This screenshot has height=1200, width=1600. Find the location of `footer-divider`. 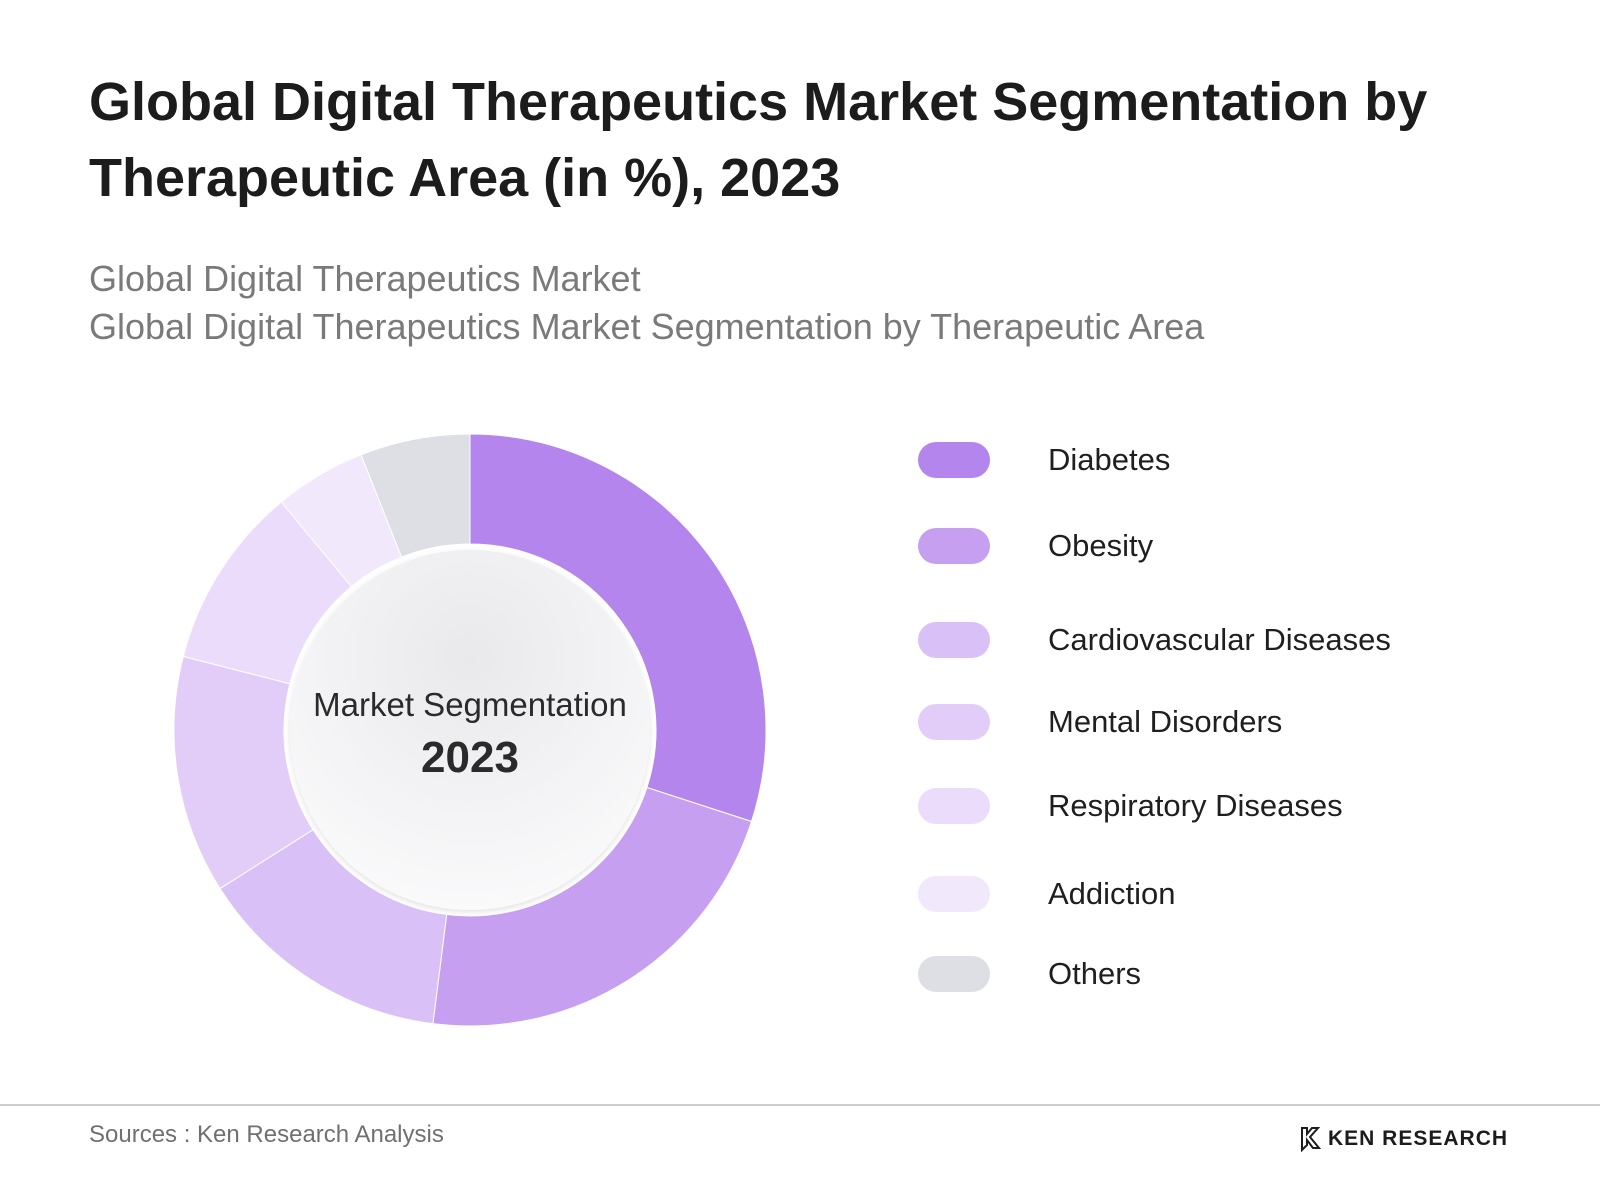

footer-divider is located at coordinates (800, 1105).